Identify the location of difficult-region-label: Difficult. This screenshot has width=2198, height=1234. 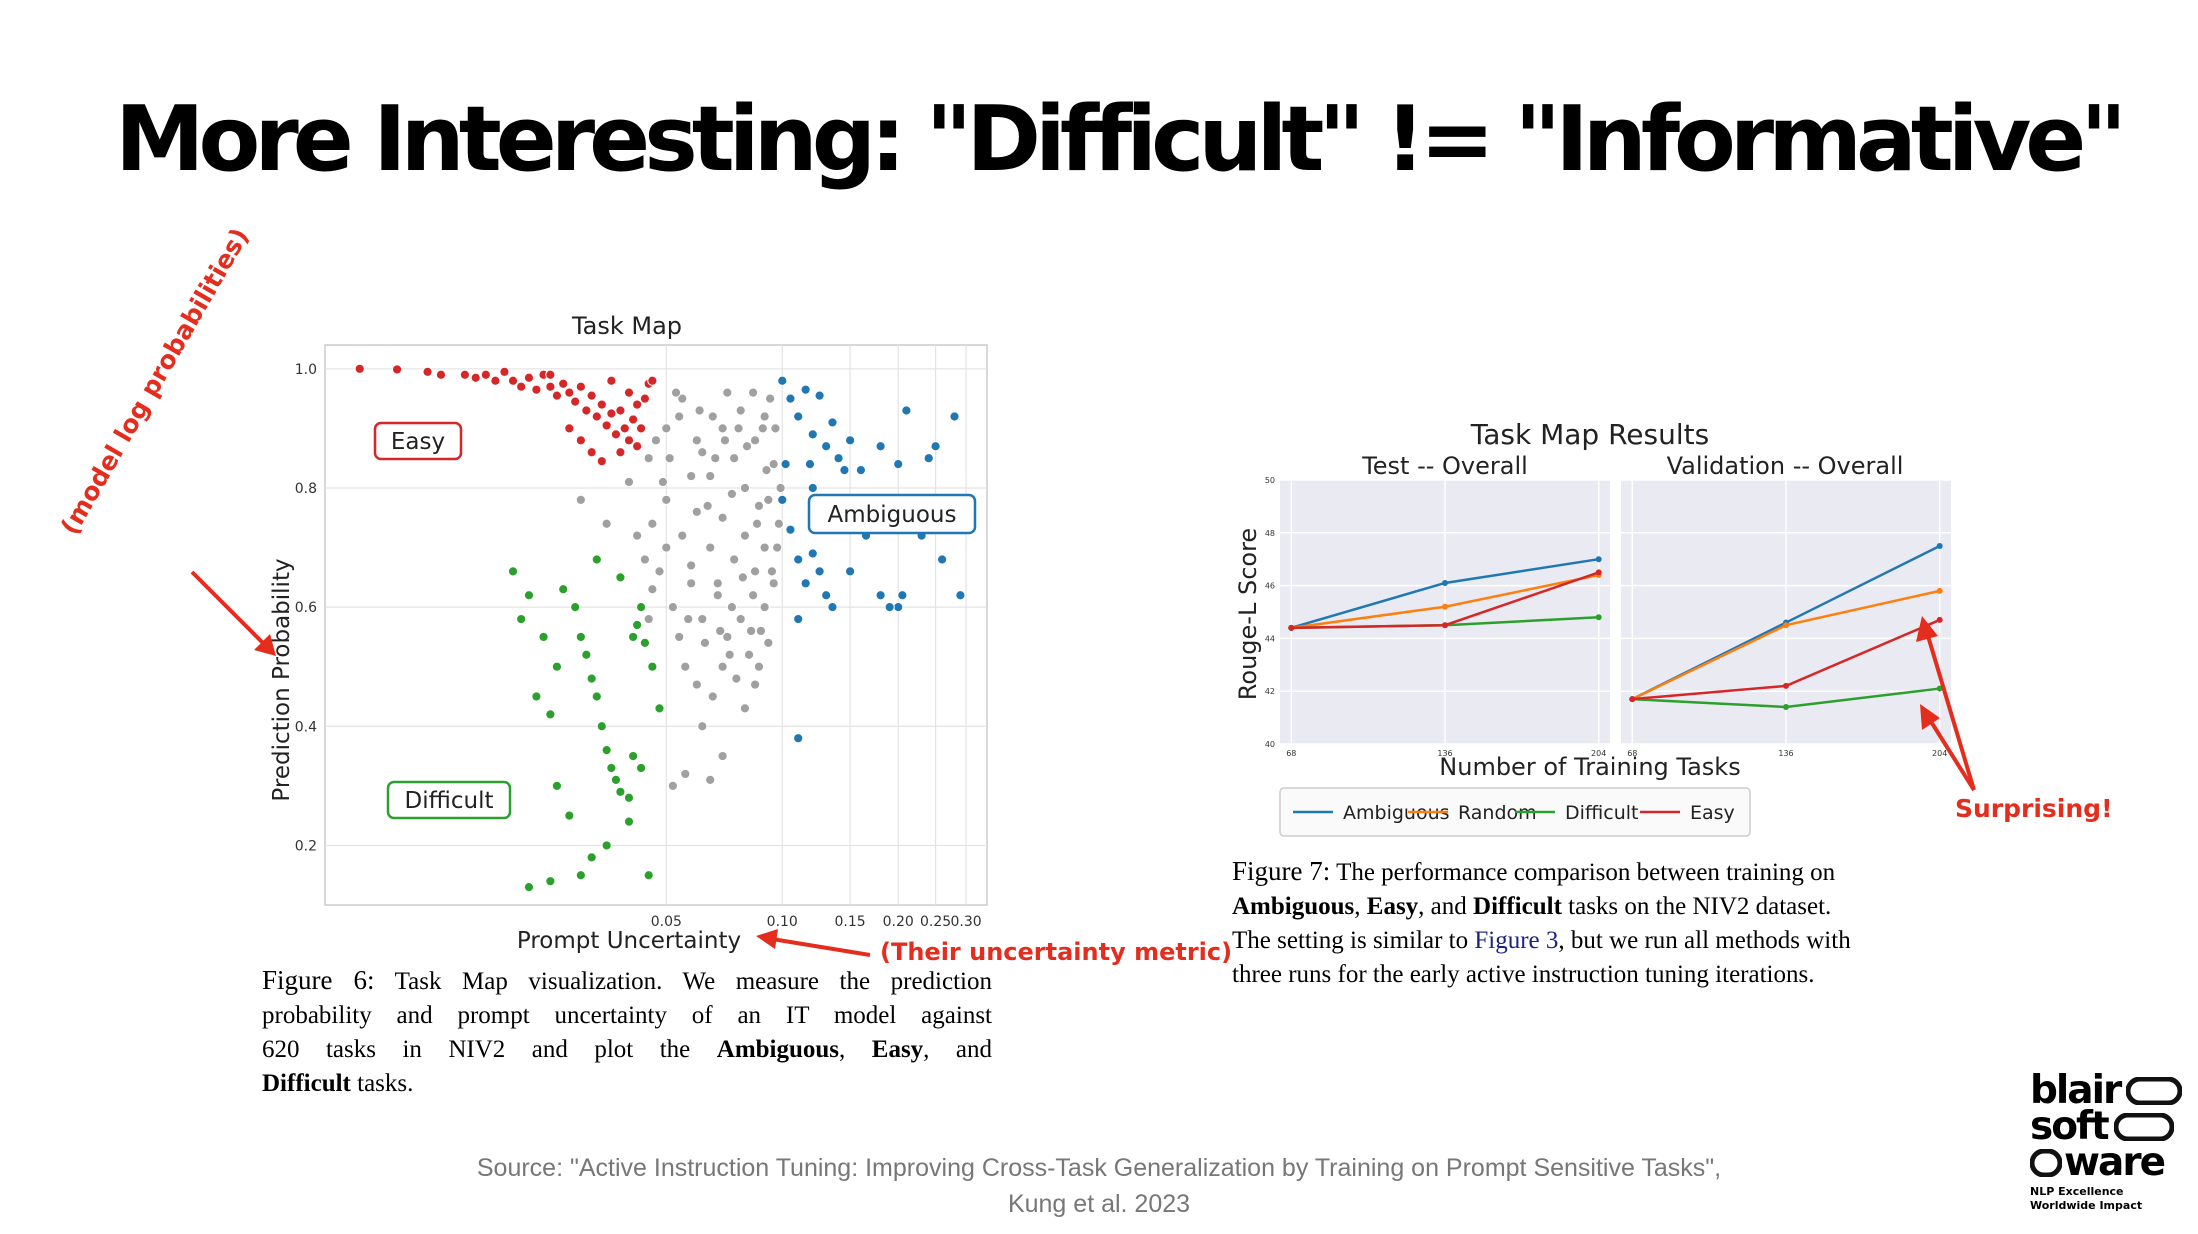
(449, 800).